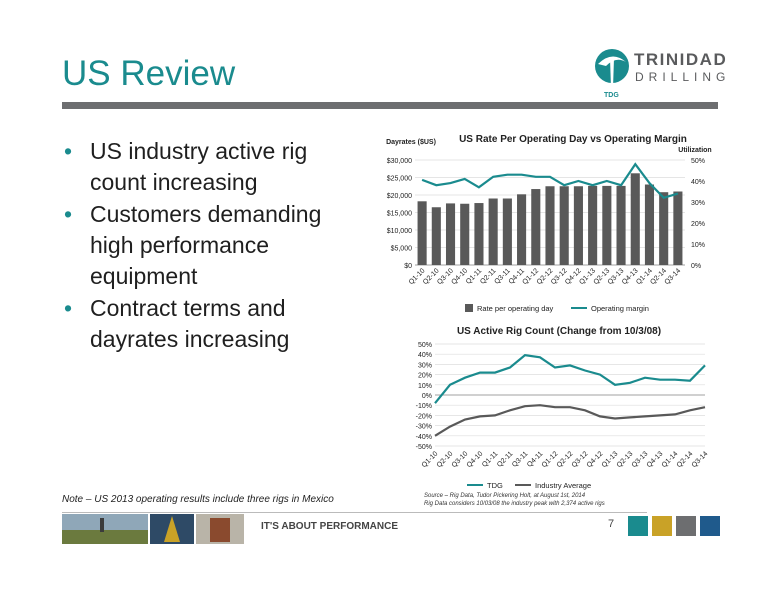  I want to click on bullet-item: • US industry active rig count increasing, so click(186, 166).